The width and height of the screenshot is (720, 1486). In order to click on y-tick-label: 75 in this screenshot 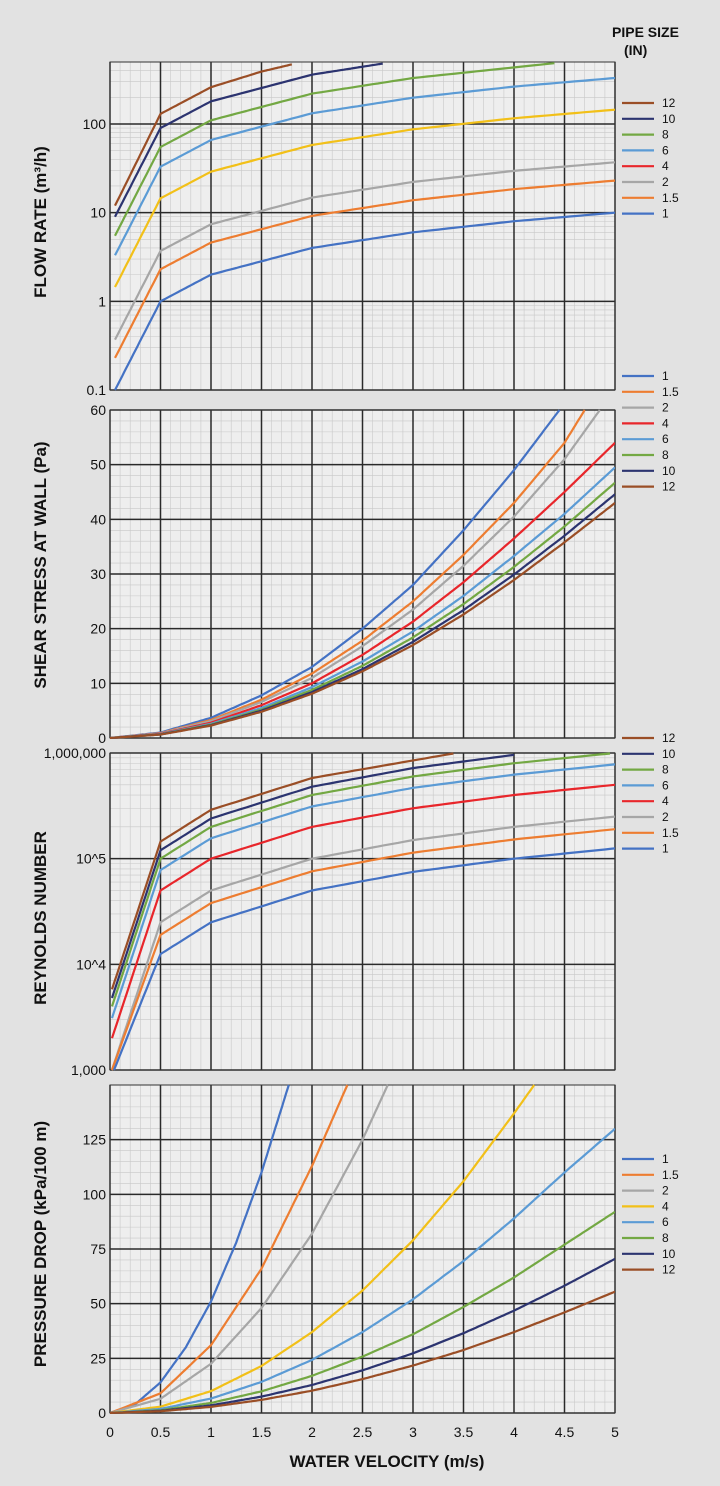, I will do `click(98, 1249)`.